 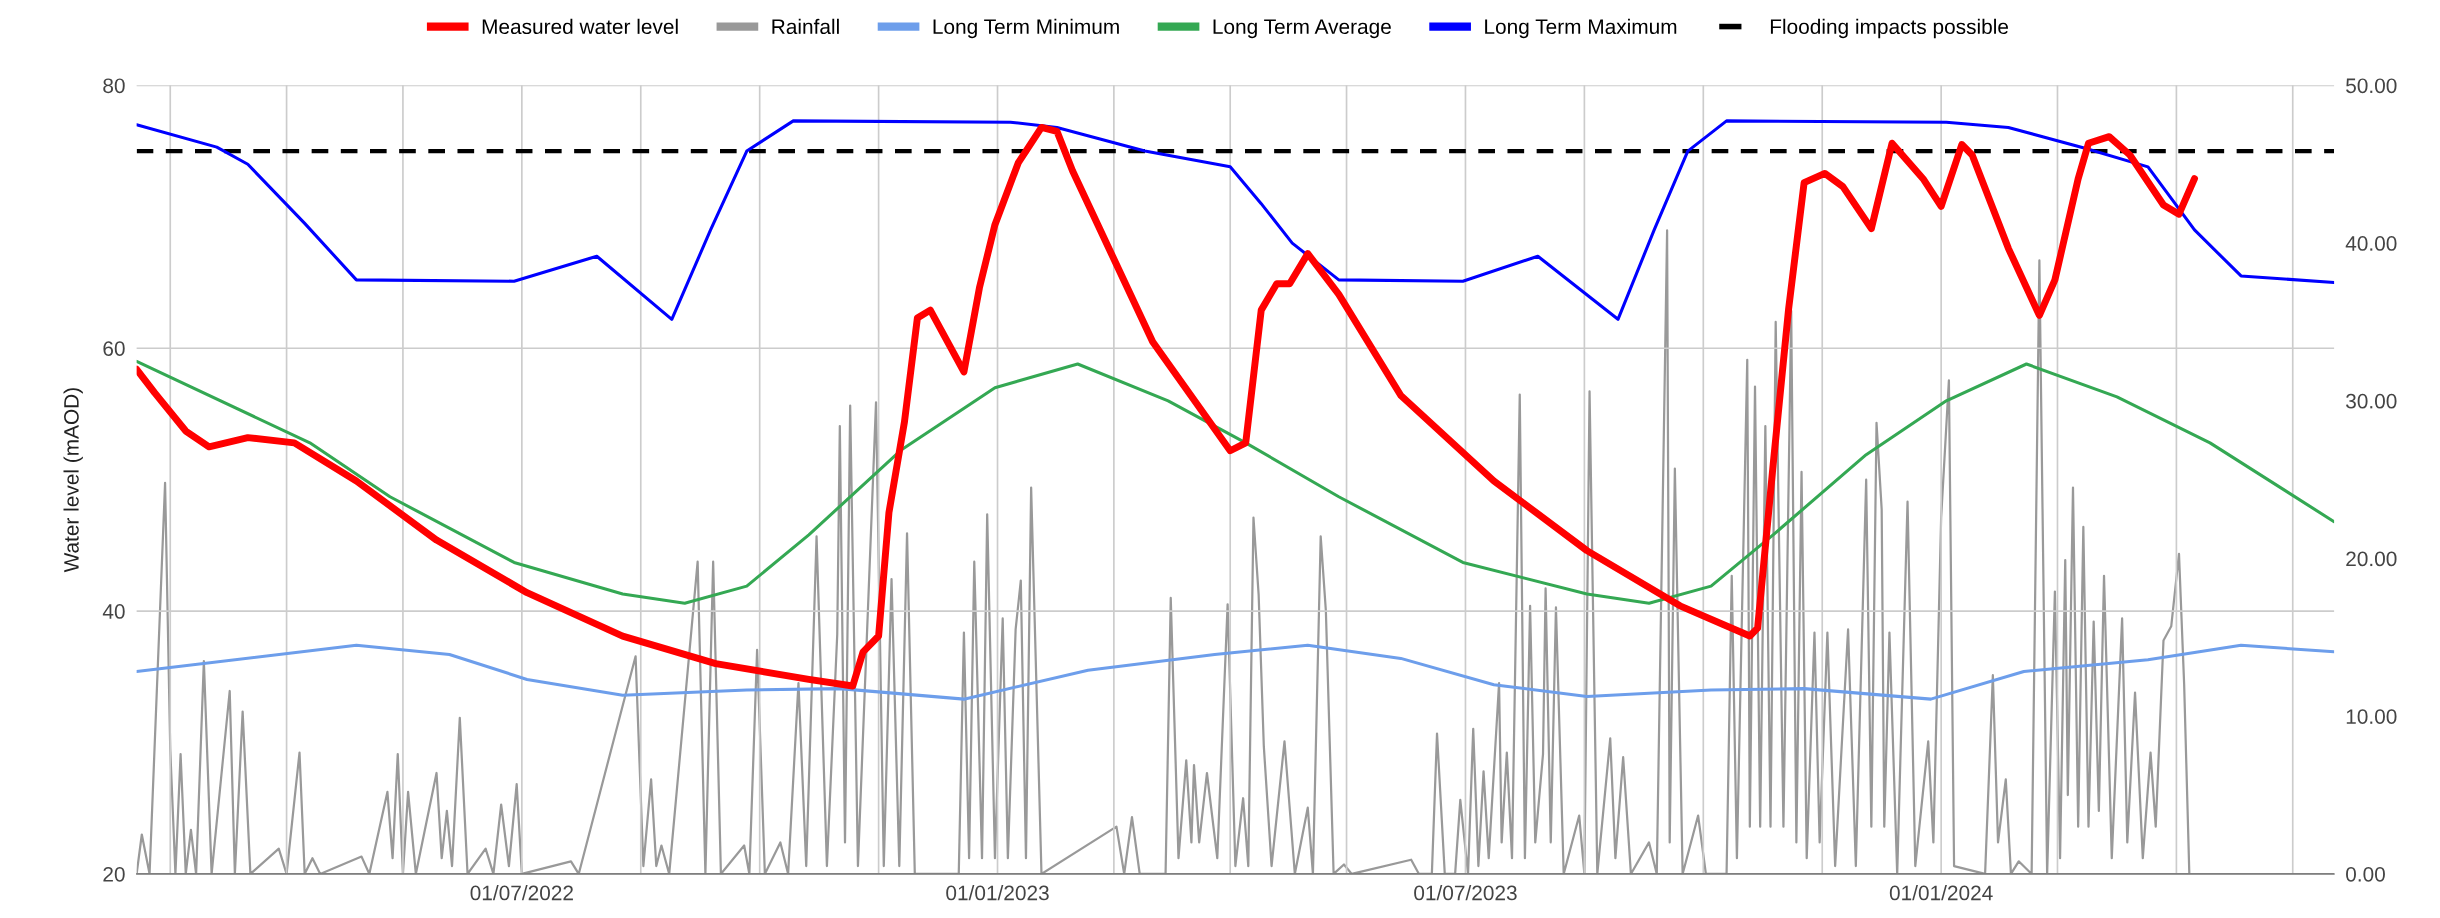 I want to click on legend-label: Long Term Maximum, so click(x=1581, y=28).